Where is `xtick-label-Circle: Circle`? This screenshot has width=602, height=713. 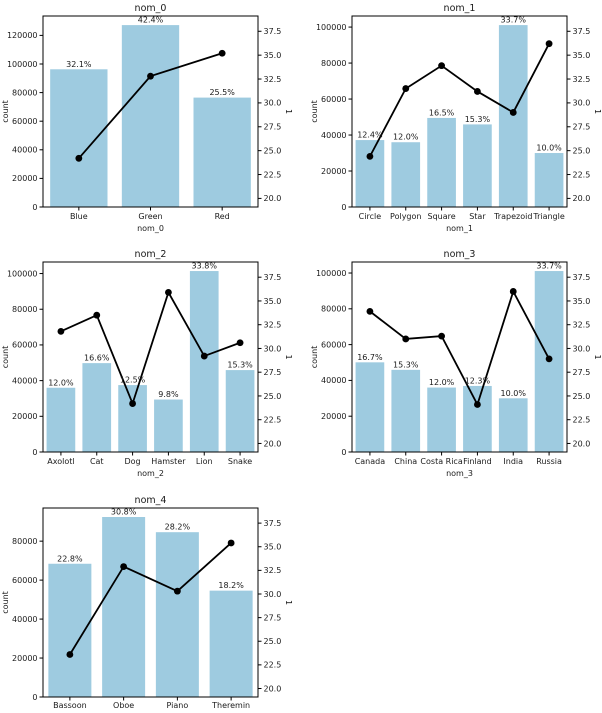 xtick-label-Circle: Circle is located at coordinates (370, 216).